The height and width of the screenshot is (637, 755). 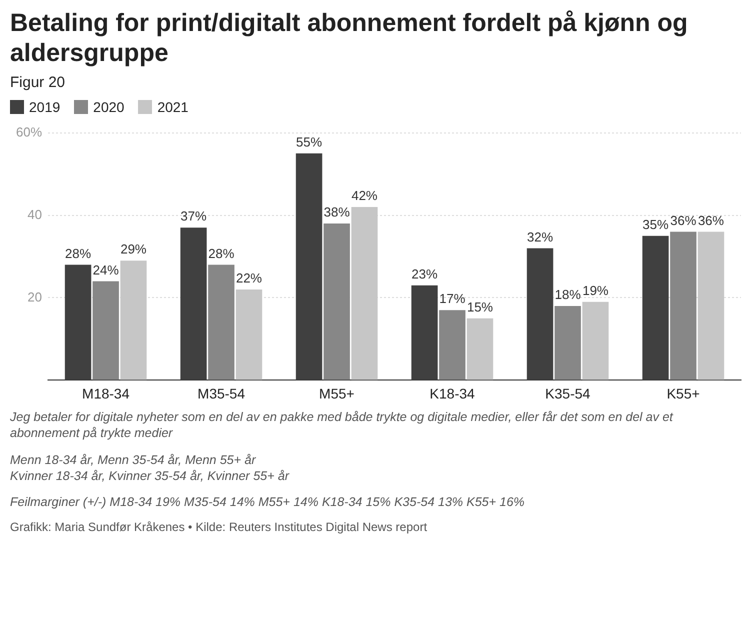 What do you see at coordinates (337, 212) in the screenshot?
I see `data-label: 38%` at bounding box center [337, 212].